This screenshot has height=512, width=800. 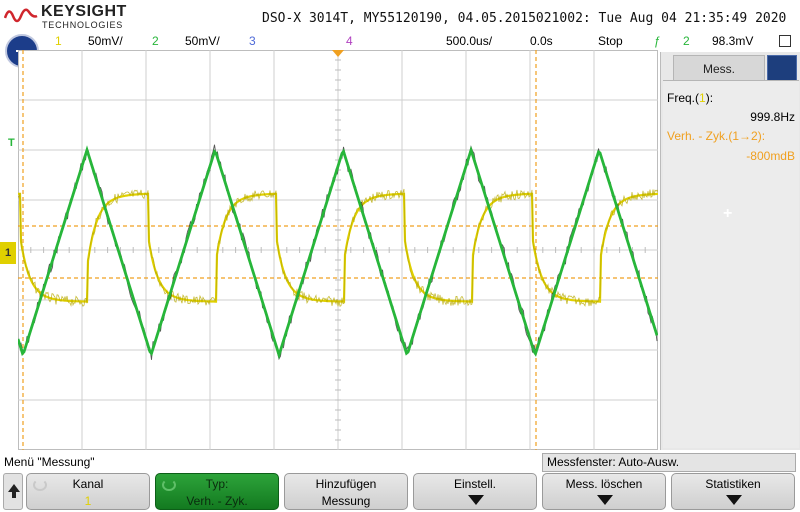 I want to click on ch1-number: 1, so click(x=58, y=41).